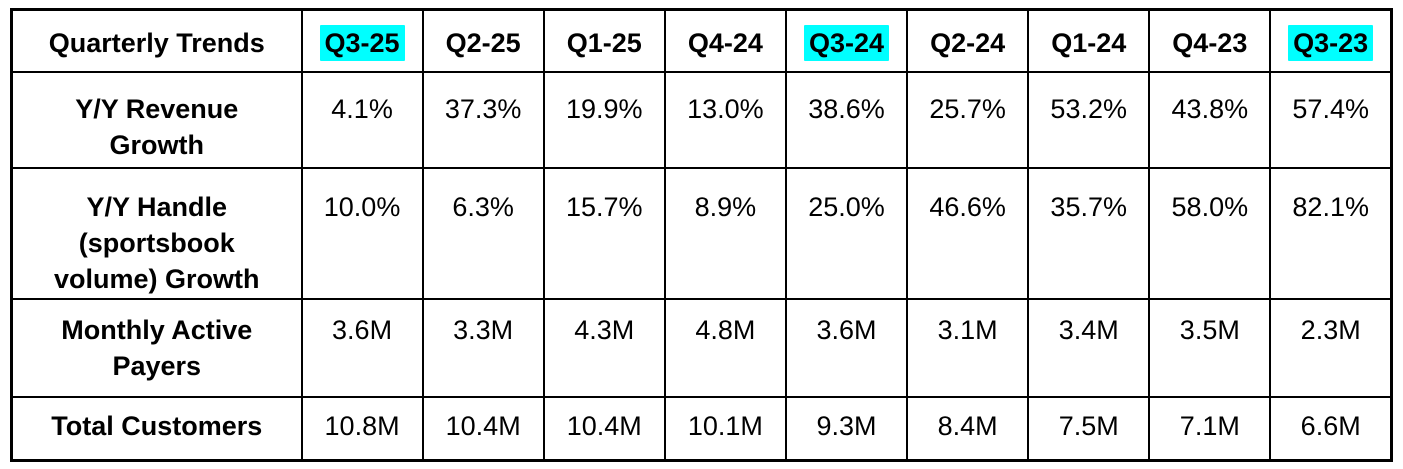 The width and height of the screenshot is (1403, 469). What do you see at coordinates (483, 233) in the screenshot?
I see `data-cell: 6.3%` at bounding box center [483, 233].